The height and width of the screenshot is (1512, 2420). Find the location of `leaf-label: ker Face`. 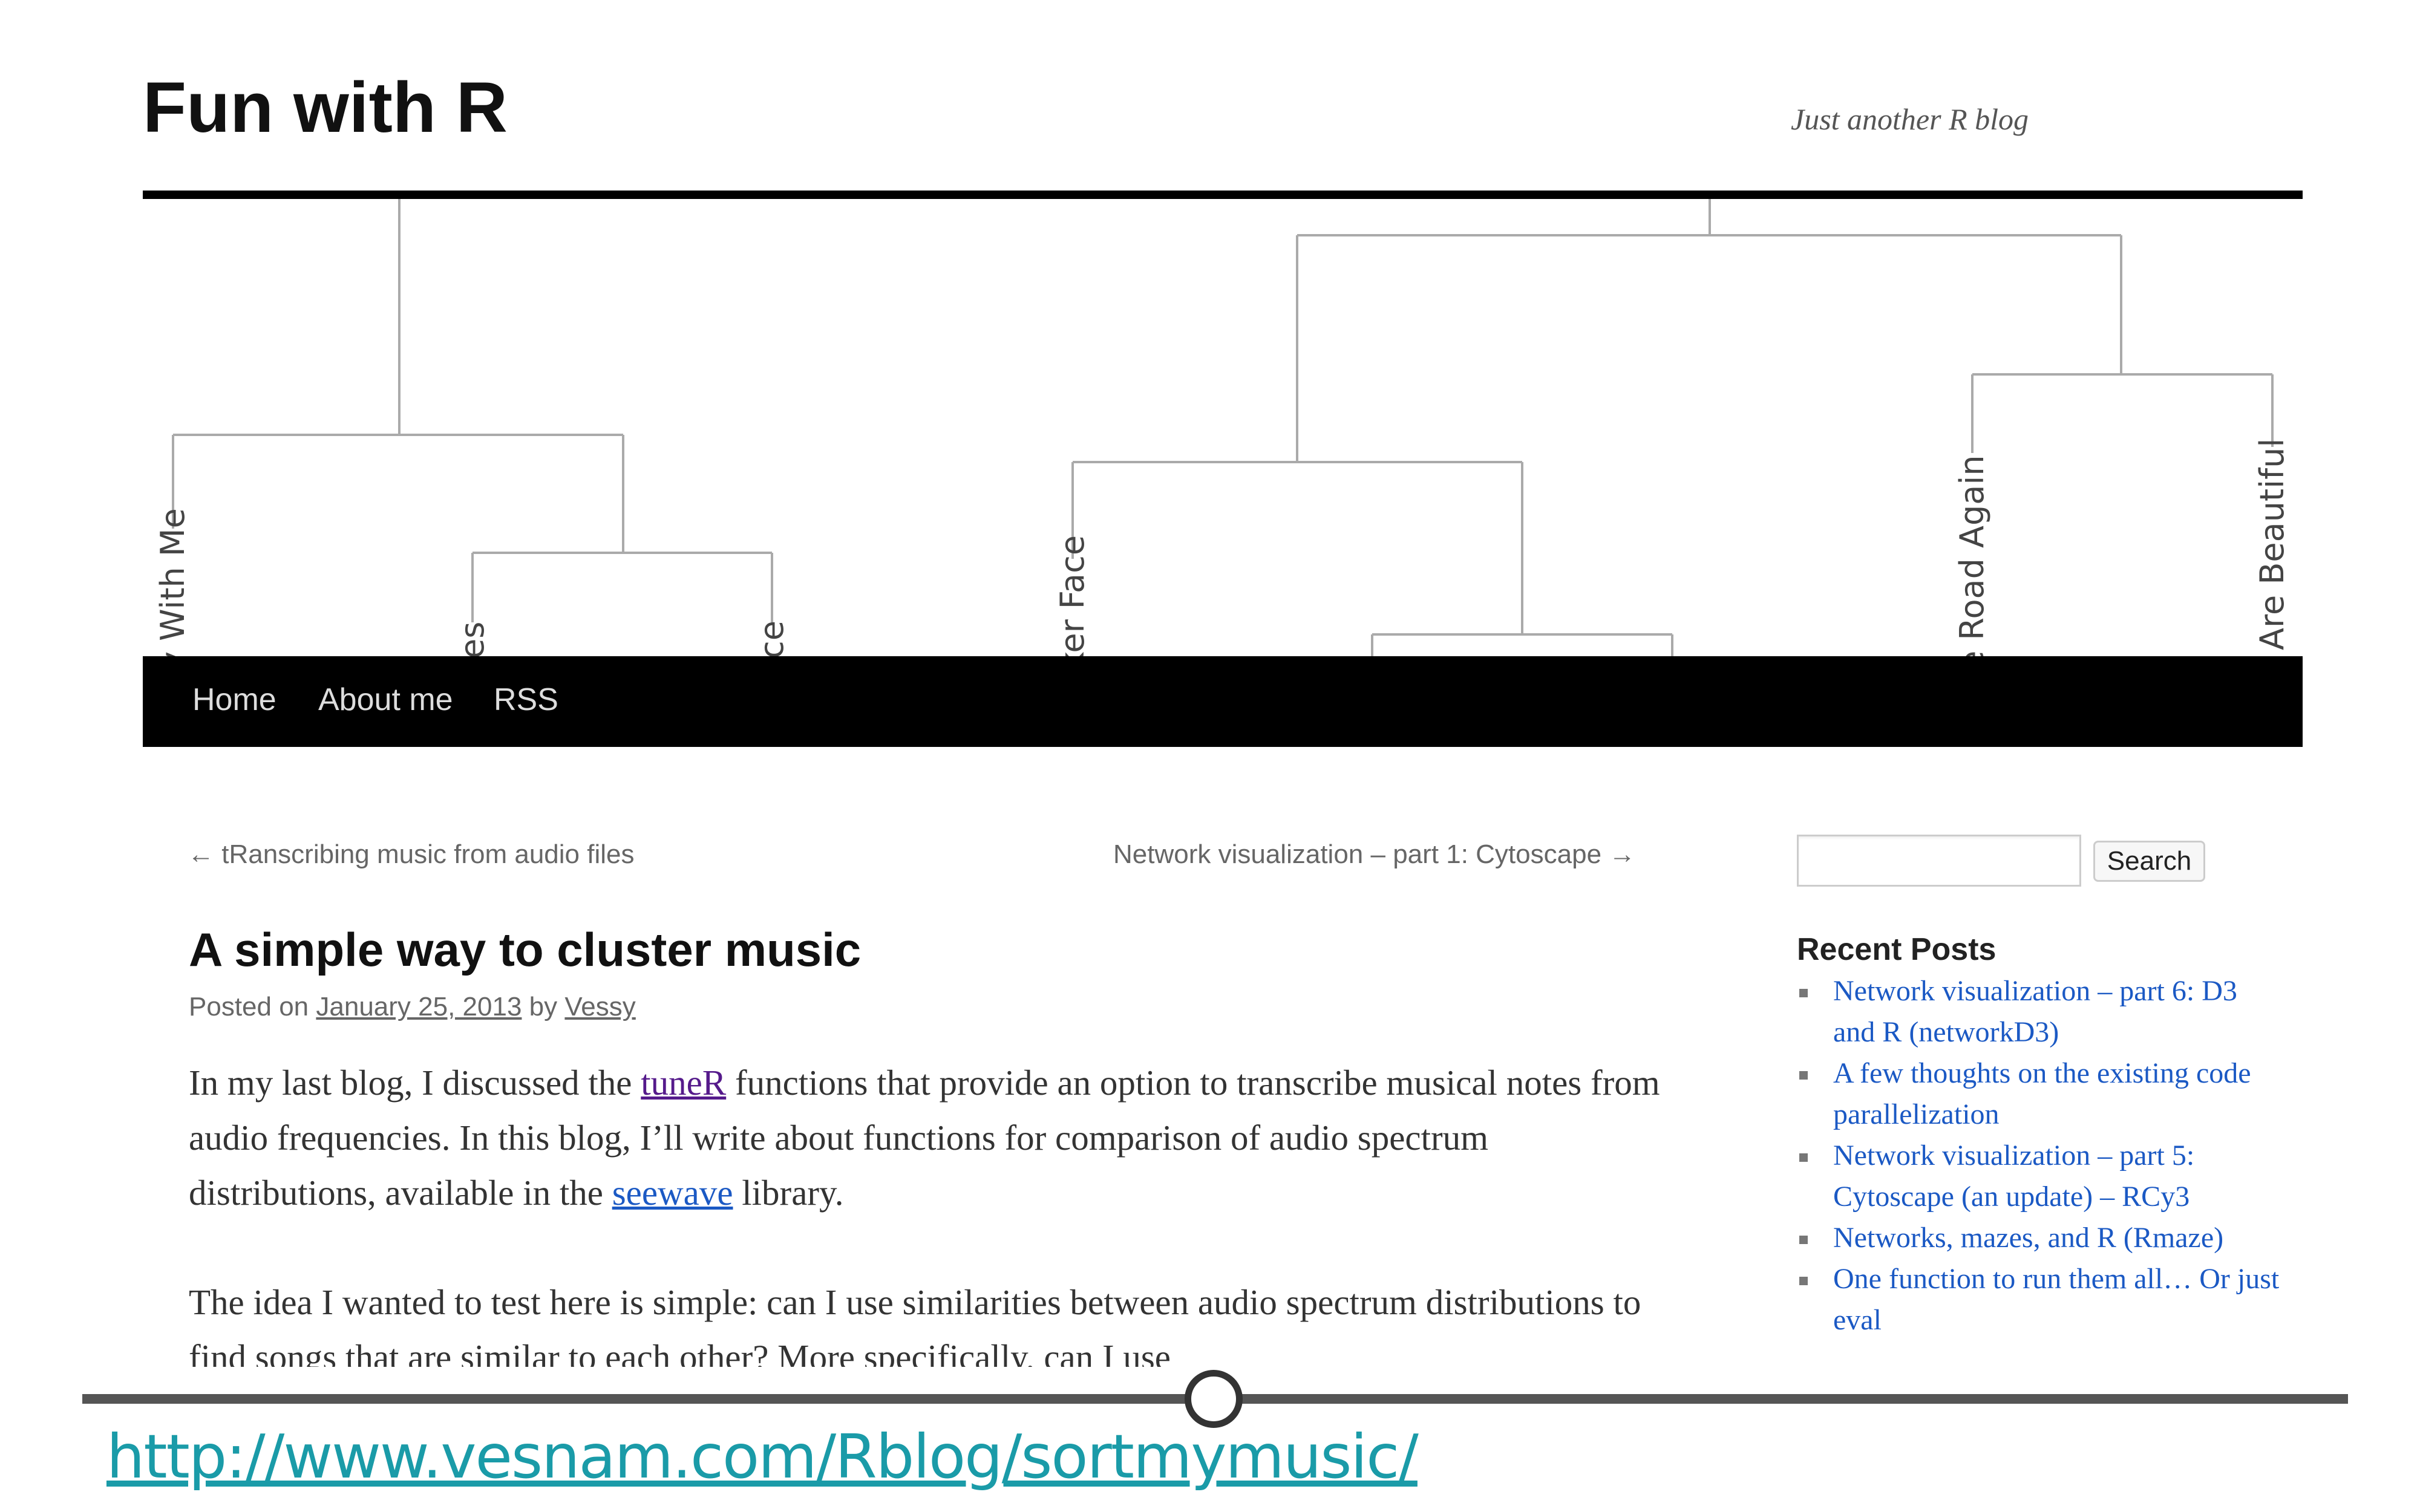

leaf-label: ker Face is located at coordinates (1072, 595).